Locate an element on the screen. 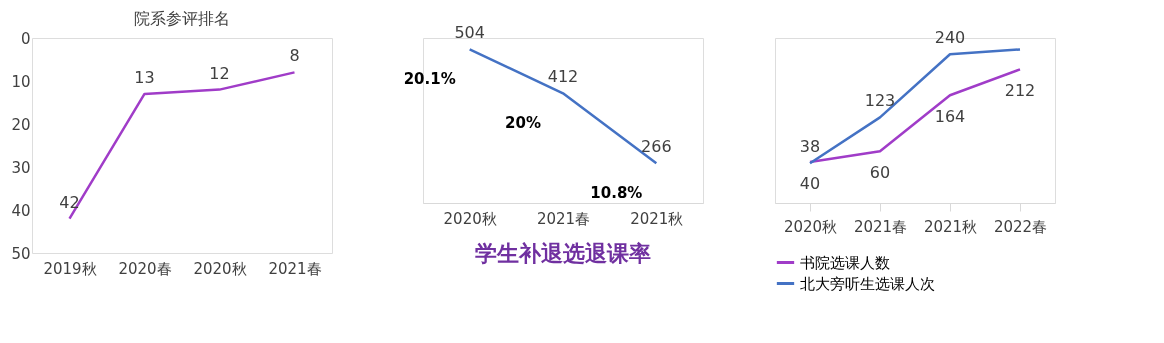  annotation: 20.1% is located at coordinates (429, 79).